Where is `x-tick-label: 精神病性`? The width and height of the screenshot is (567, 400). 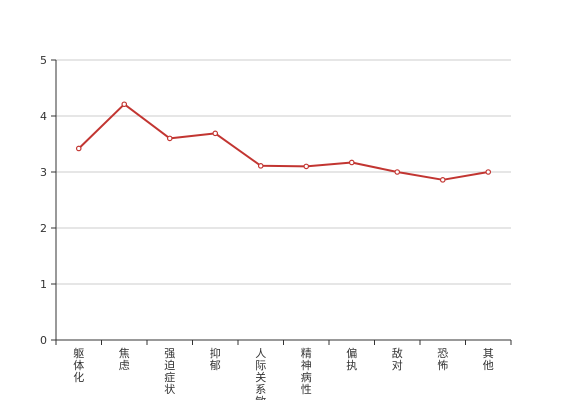
x-tick-label: 精神病性 is located at coordinates (306, 371).